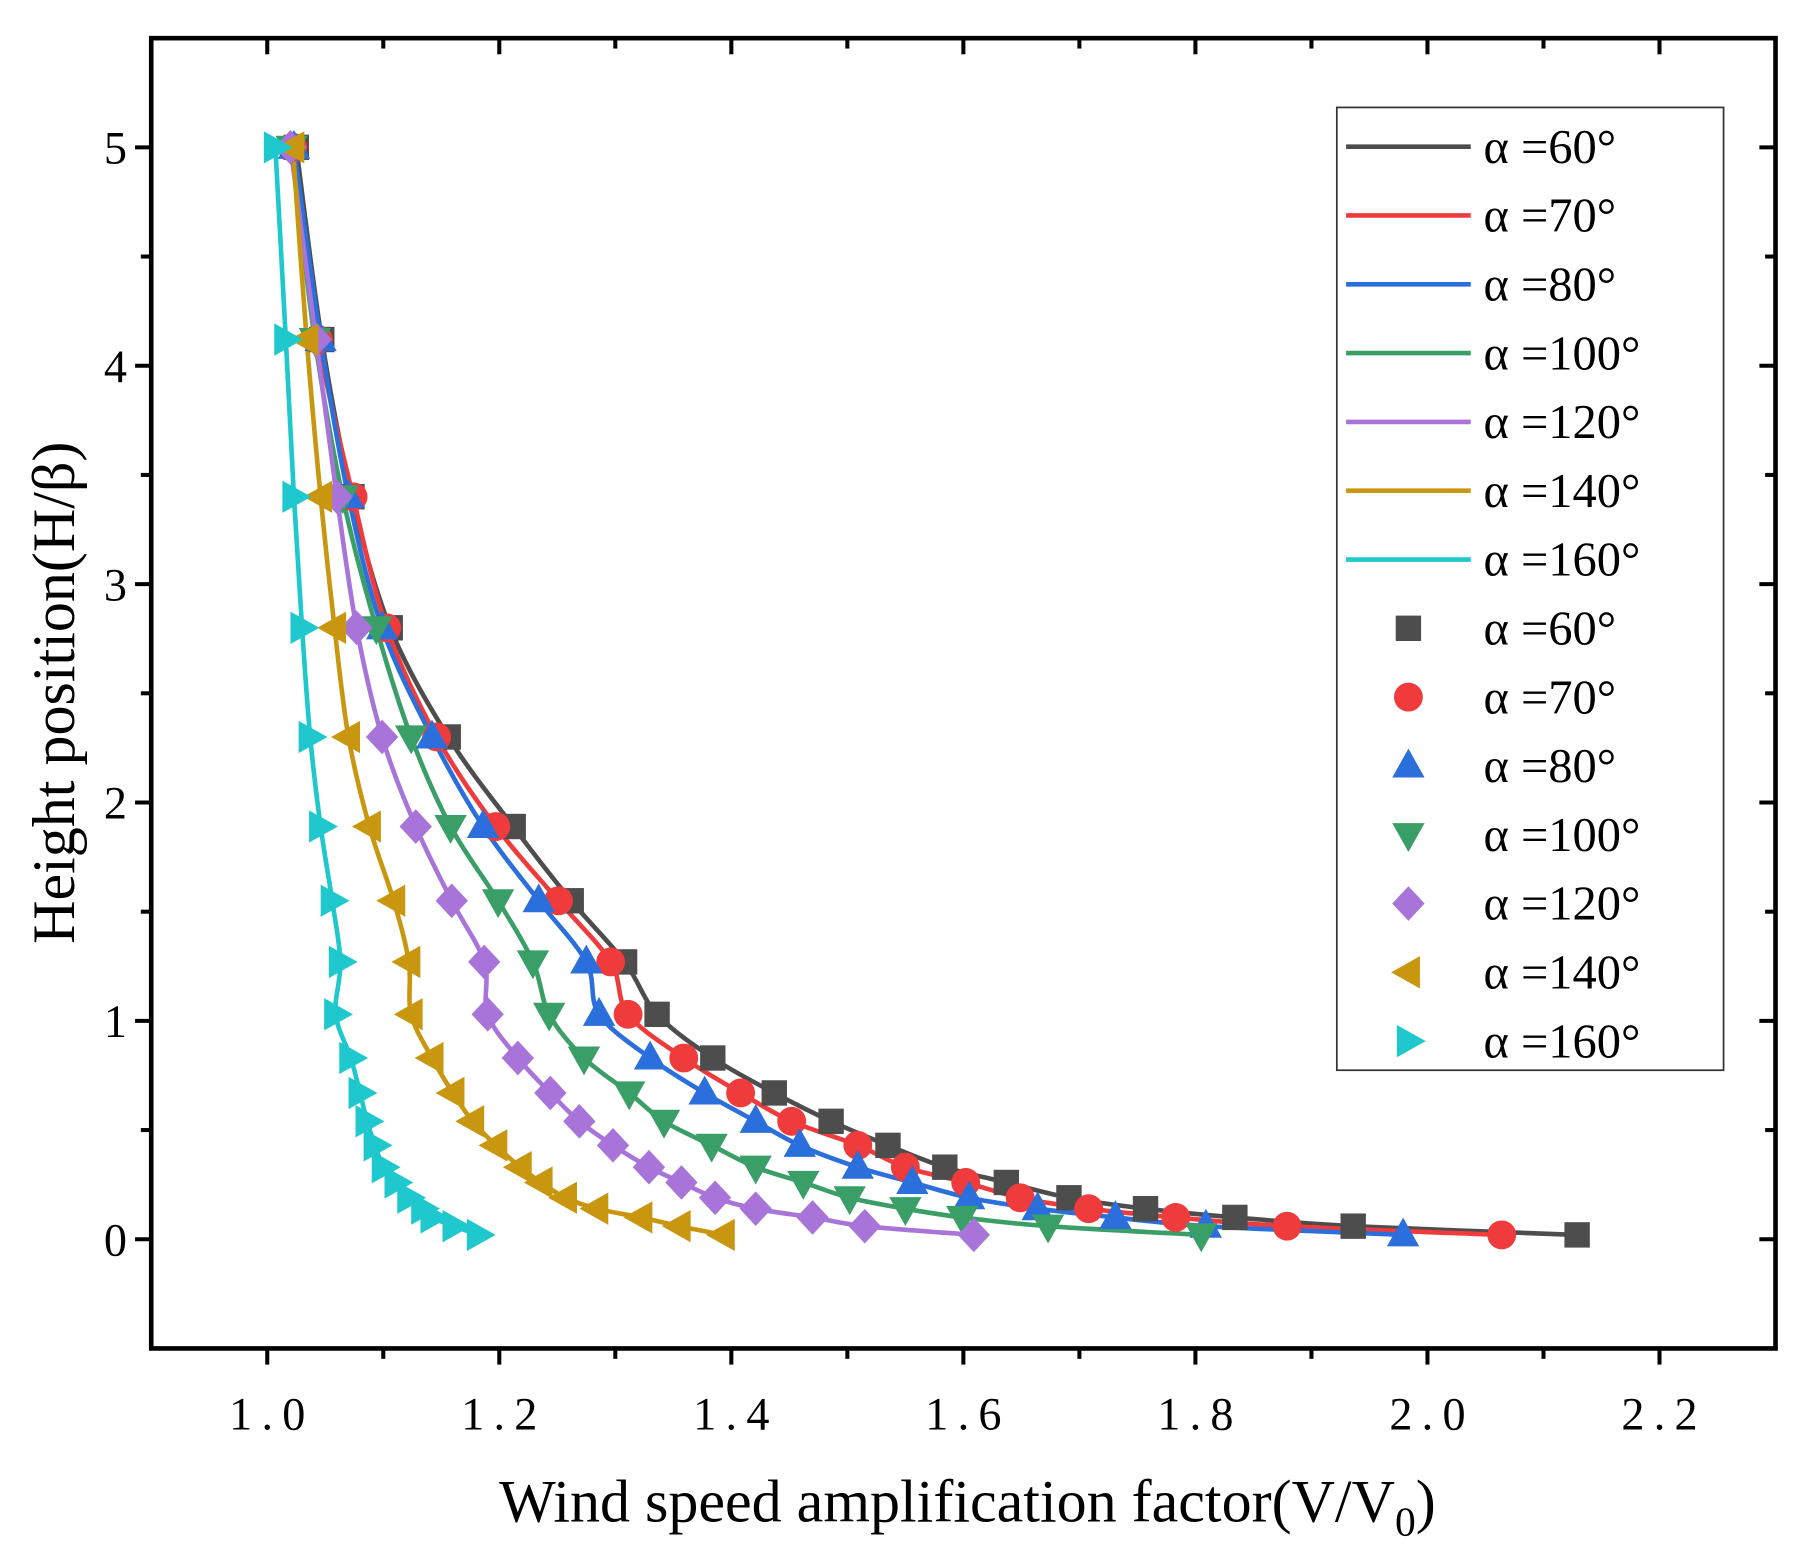 This screenshot has width=1809, height=1554. What do you see at coordinates (115, 1021) in the screenshot?
I see `y-tick-label: 1` at bounding box center [115, 1021].